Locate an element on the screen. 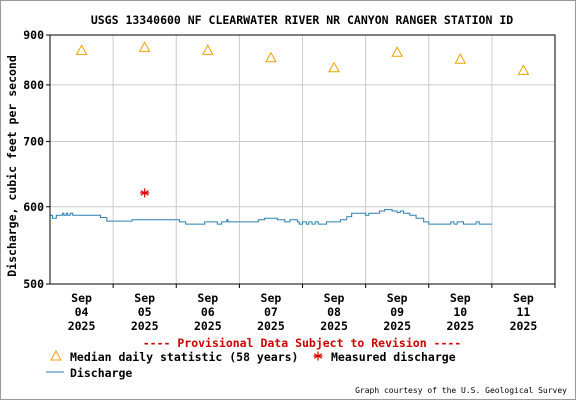 This screenshot has width=576, height=400. y-axis-ticks: 500 600 700 800 900 is located at coordinates (36, 159).